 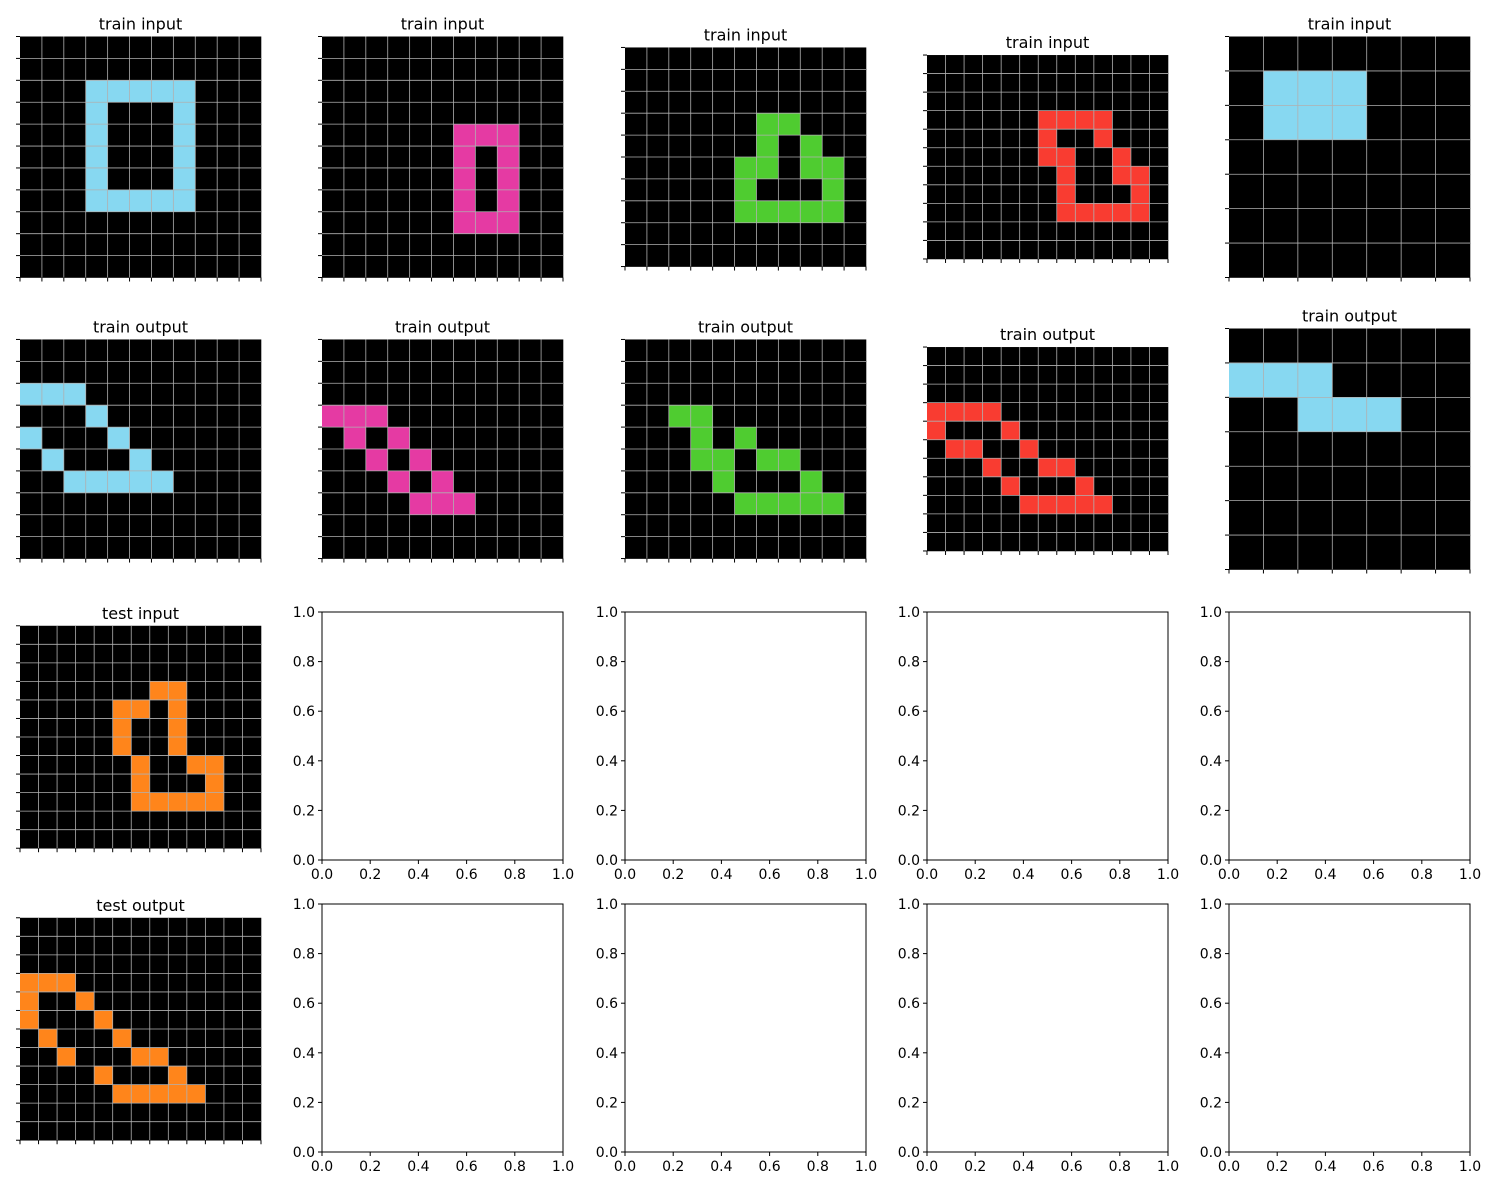 What do you see at coordinates (370, 1167) in the screenshot?
I see `x-tick-label: 0.2` at bounding box center [370, 1167].